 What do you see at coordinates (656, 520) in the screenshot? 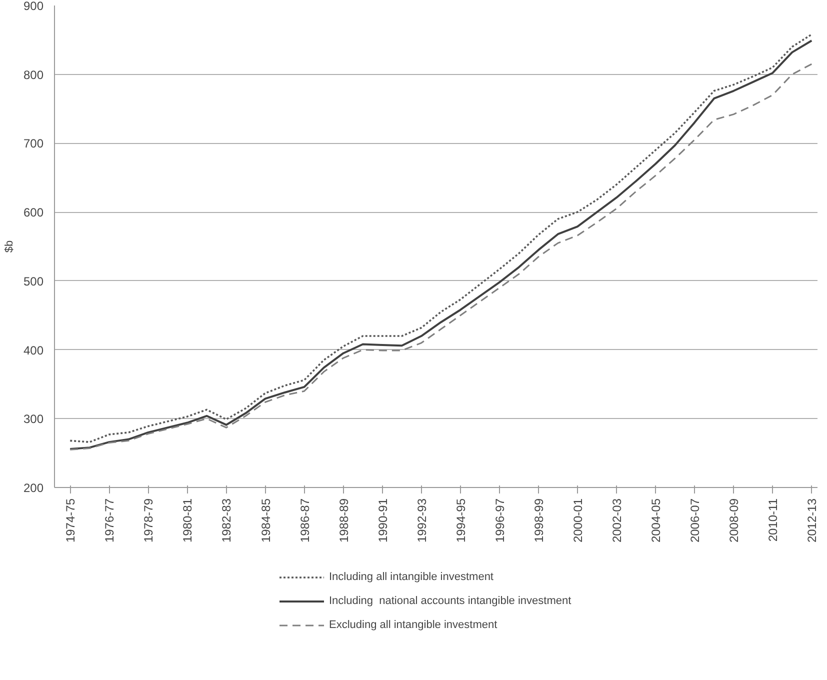
I see `x-tick-label: 2004-05` at bounding box center [656, 520].